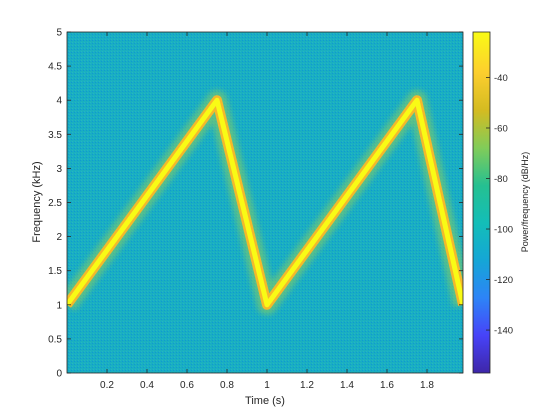 This screenshot has height=420, width=560. Describe the element at coordinates (387, 385) in the screenshot. I see `x-tick-label: 1.6` at that location.